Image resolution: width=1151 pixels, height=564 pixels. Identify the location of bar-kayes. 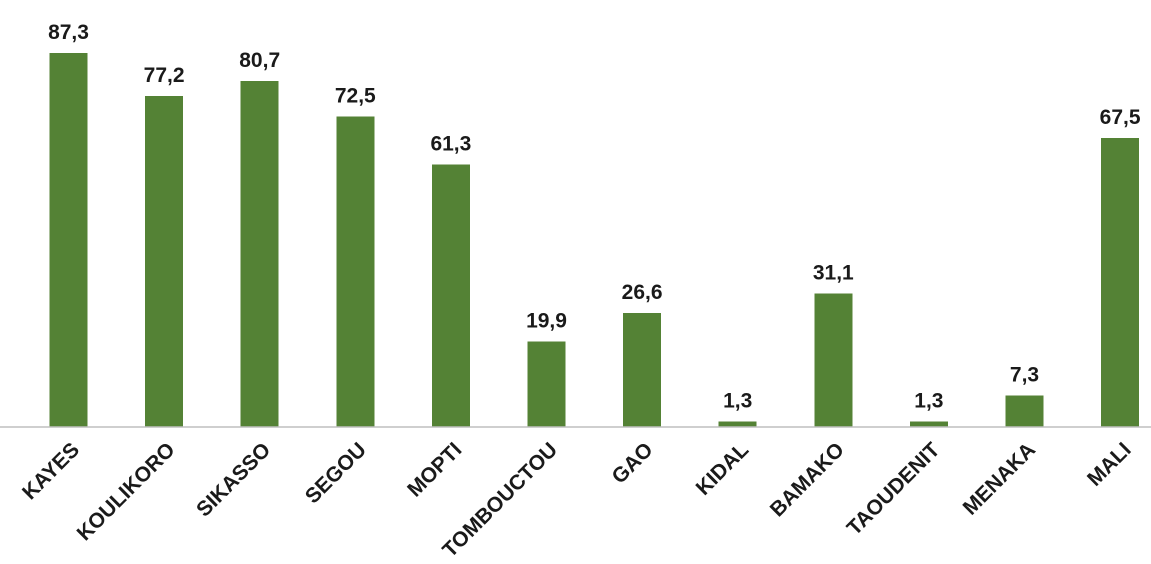
(68, 240).